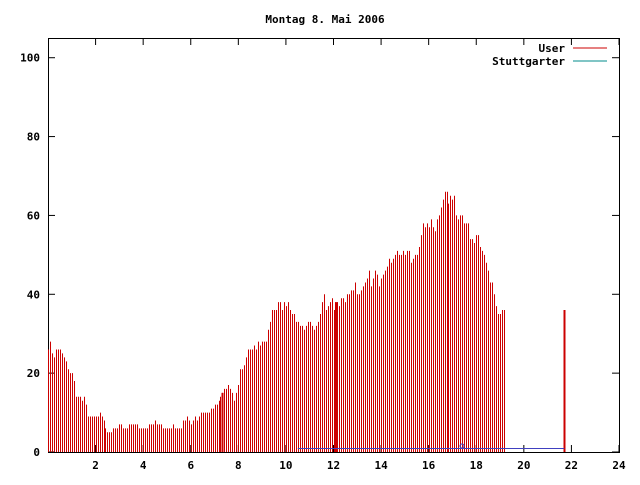  I want to click on legend-label: User, so click(552, 48).